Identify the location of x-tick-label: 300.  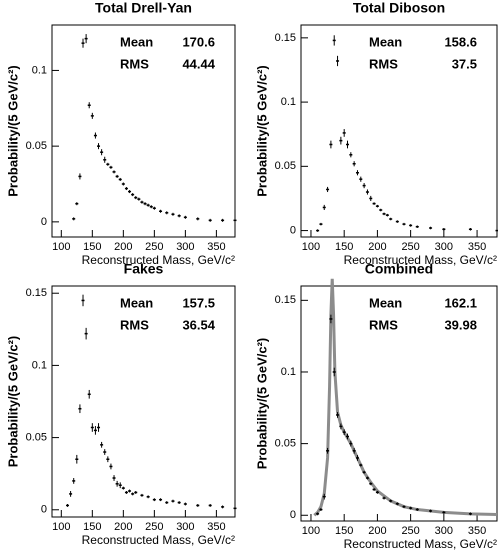
(444, 247).